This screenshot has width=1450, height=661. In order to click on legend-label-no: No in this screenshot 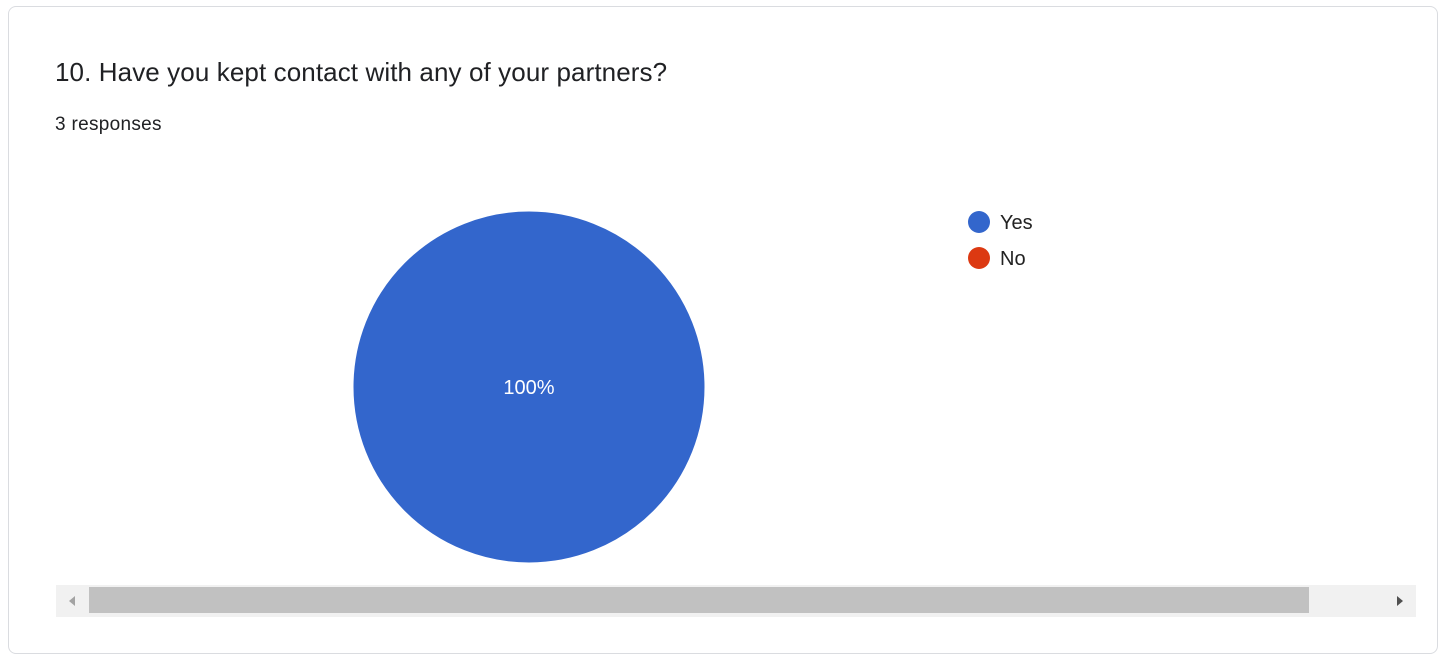, I will do `click(1013, 259)`.